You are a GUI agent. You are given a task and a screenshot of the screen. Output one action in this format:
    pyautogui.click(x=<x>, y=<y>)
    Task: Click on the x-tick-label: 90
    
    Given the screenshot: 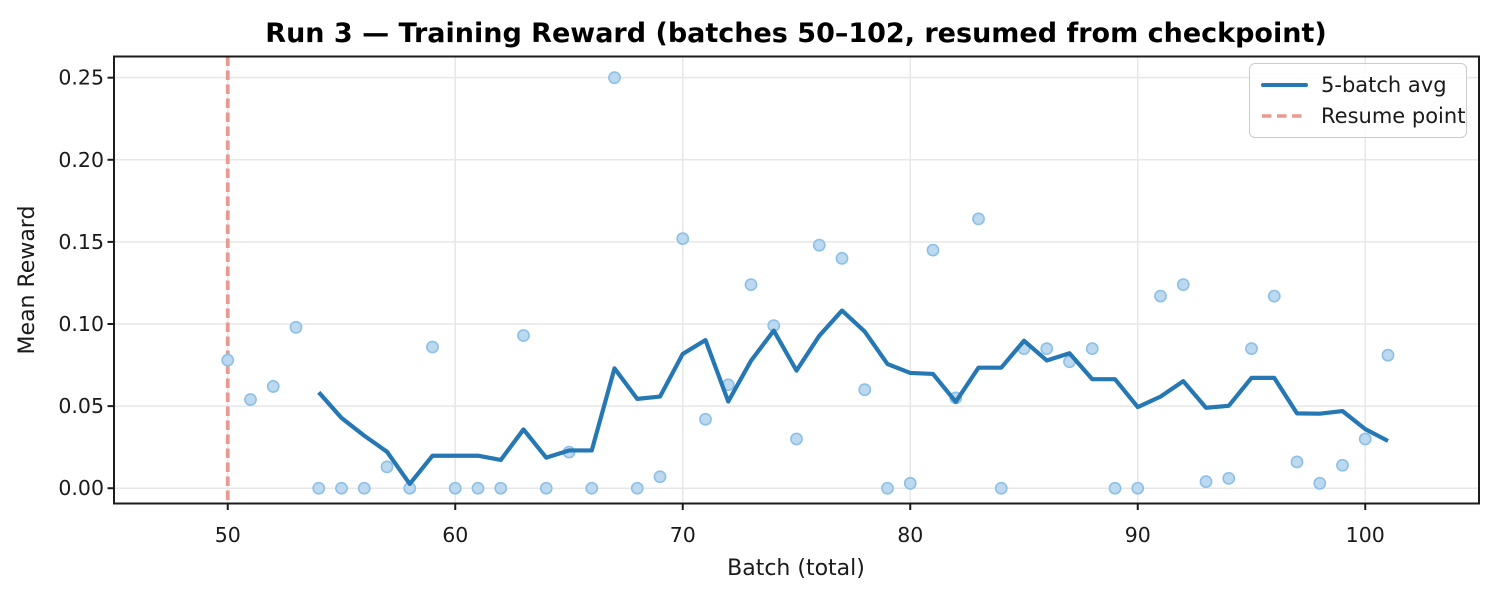 What is the action you would take?
    pyautogui.click(x=1138, y=535)
    